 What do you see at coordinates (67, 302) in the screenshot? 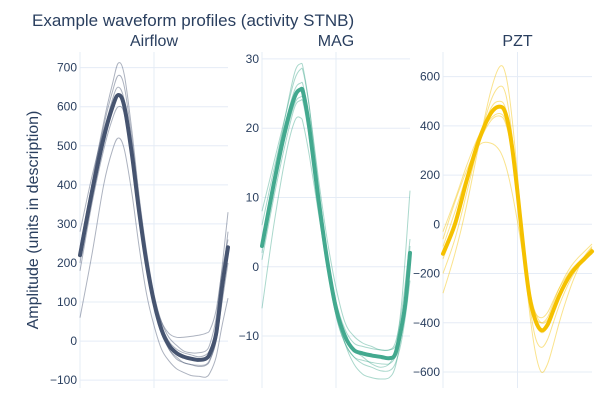
I see `y-tick-label: 100` at bounding box center [67, 302].